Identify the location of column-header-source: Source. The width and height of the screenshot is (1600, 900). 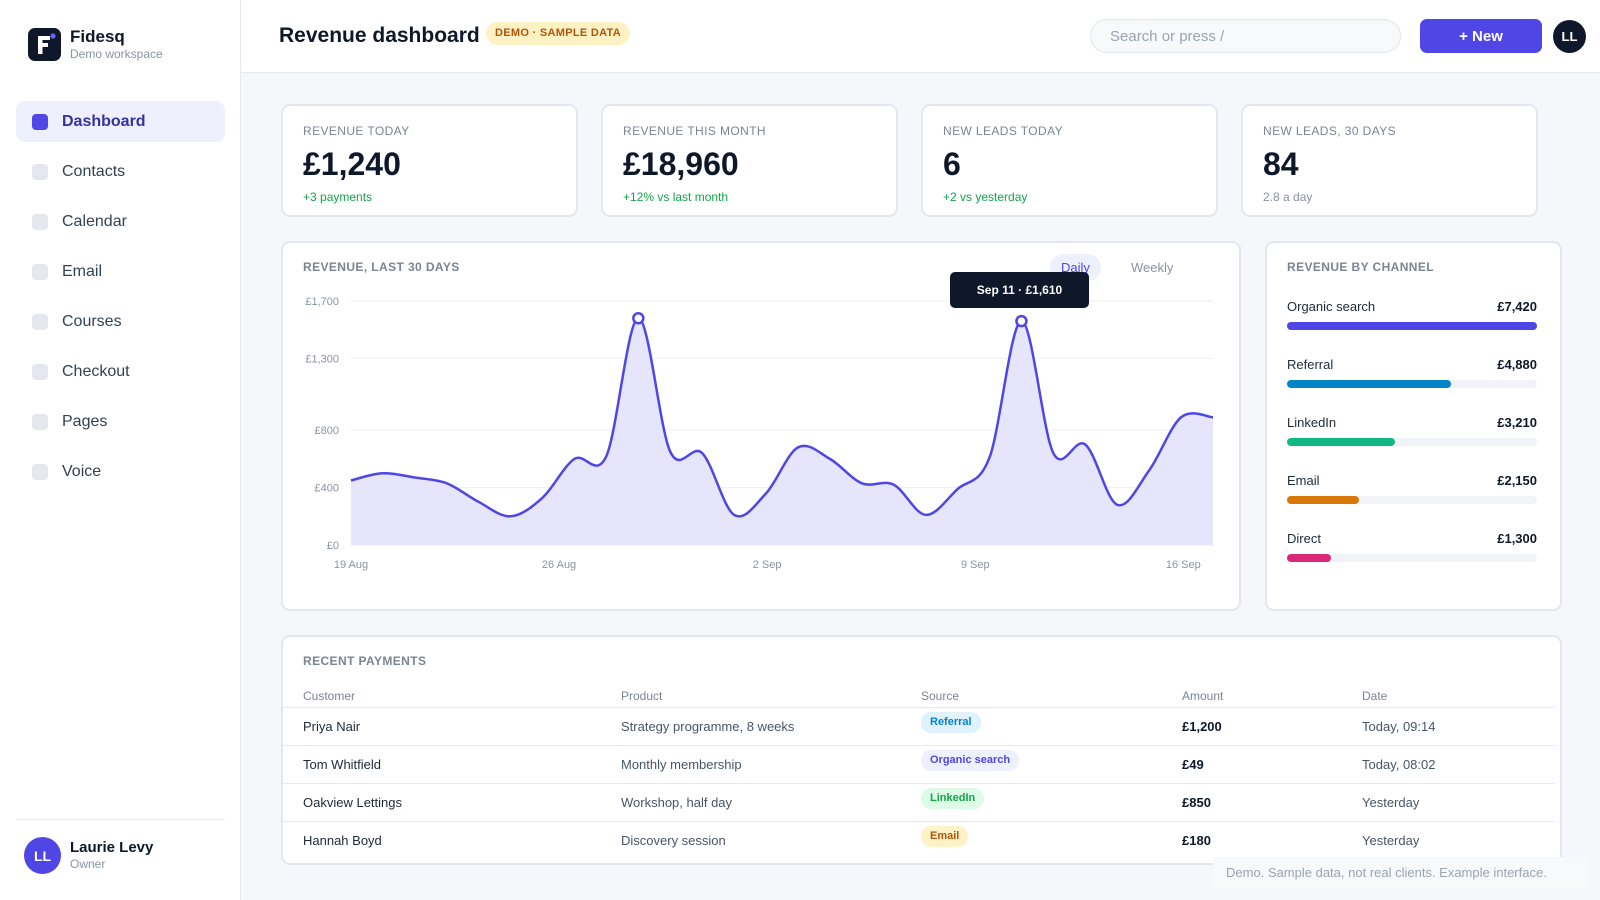
(940, 696).